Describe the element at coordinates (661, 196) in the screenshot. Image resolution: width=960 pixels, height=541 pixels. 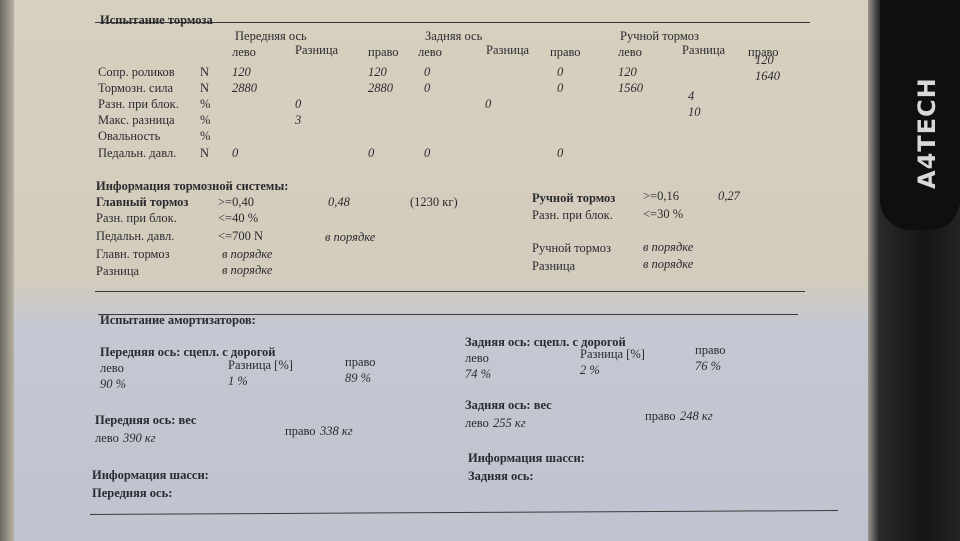
I see `info-requirement: >=0,16` at that location.